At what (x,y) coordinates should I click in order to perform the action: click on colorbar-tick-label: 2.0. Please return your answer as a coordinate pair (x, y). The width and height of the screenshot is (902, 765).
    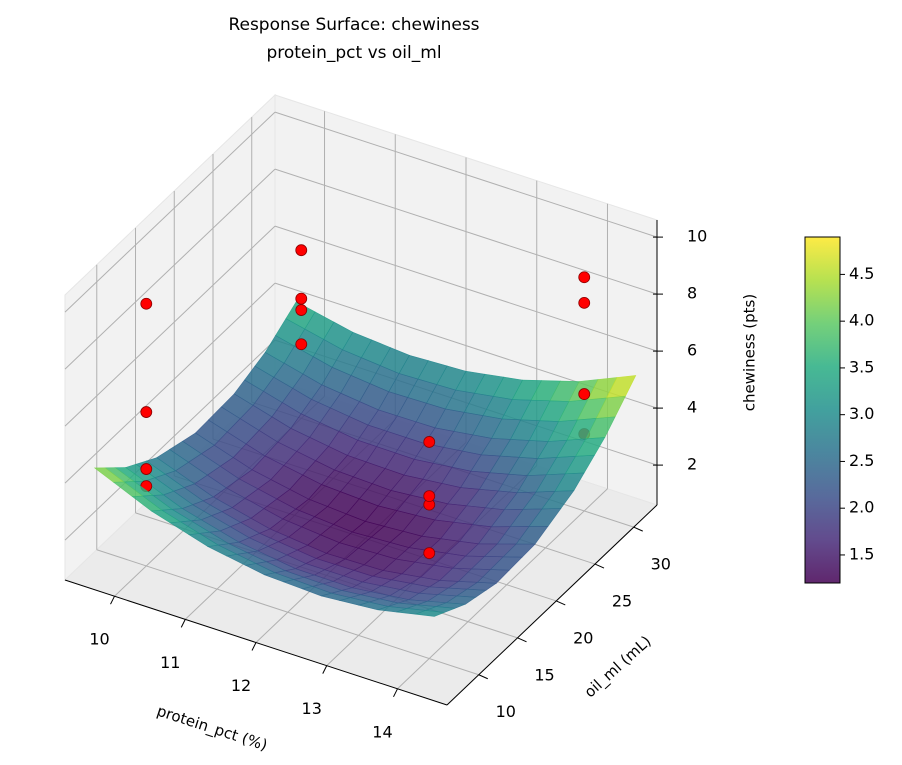
    Looking at the image, I should click on (861, 507).